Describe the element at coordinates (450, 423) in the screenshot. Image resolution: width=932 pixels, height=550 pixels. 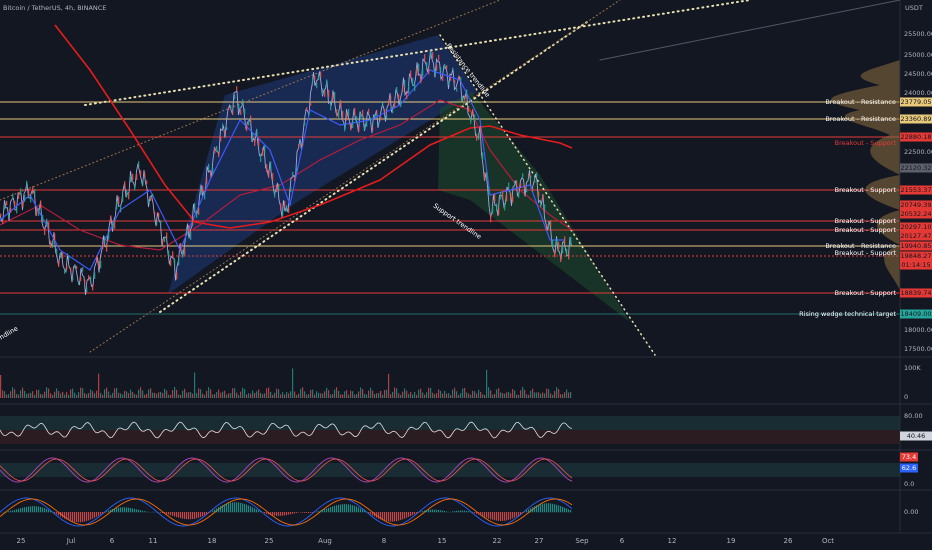
I see `rsi-band` at that location.